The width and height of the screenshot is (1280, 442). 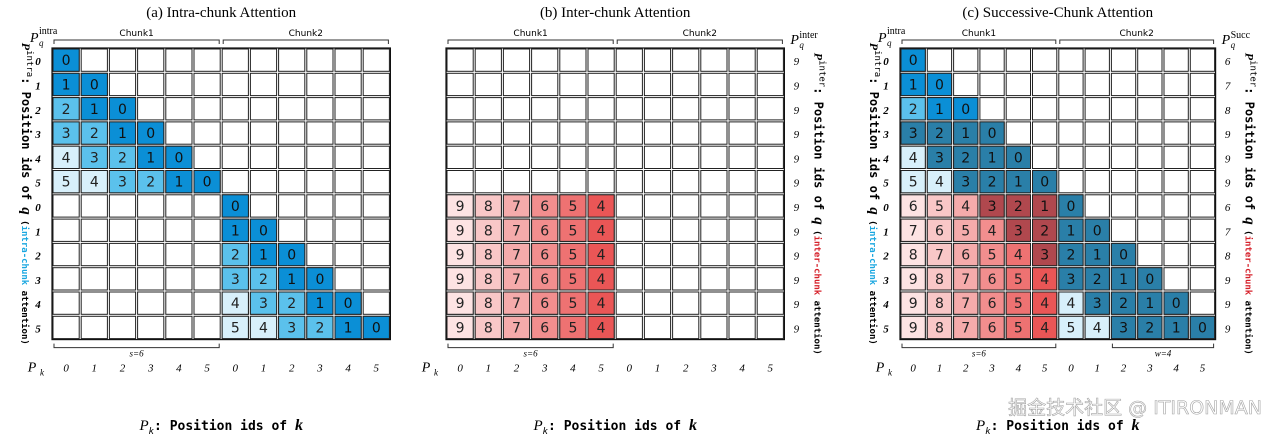 I want to click on row-header-sup: intra, so click(x=896, y=31).